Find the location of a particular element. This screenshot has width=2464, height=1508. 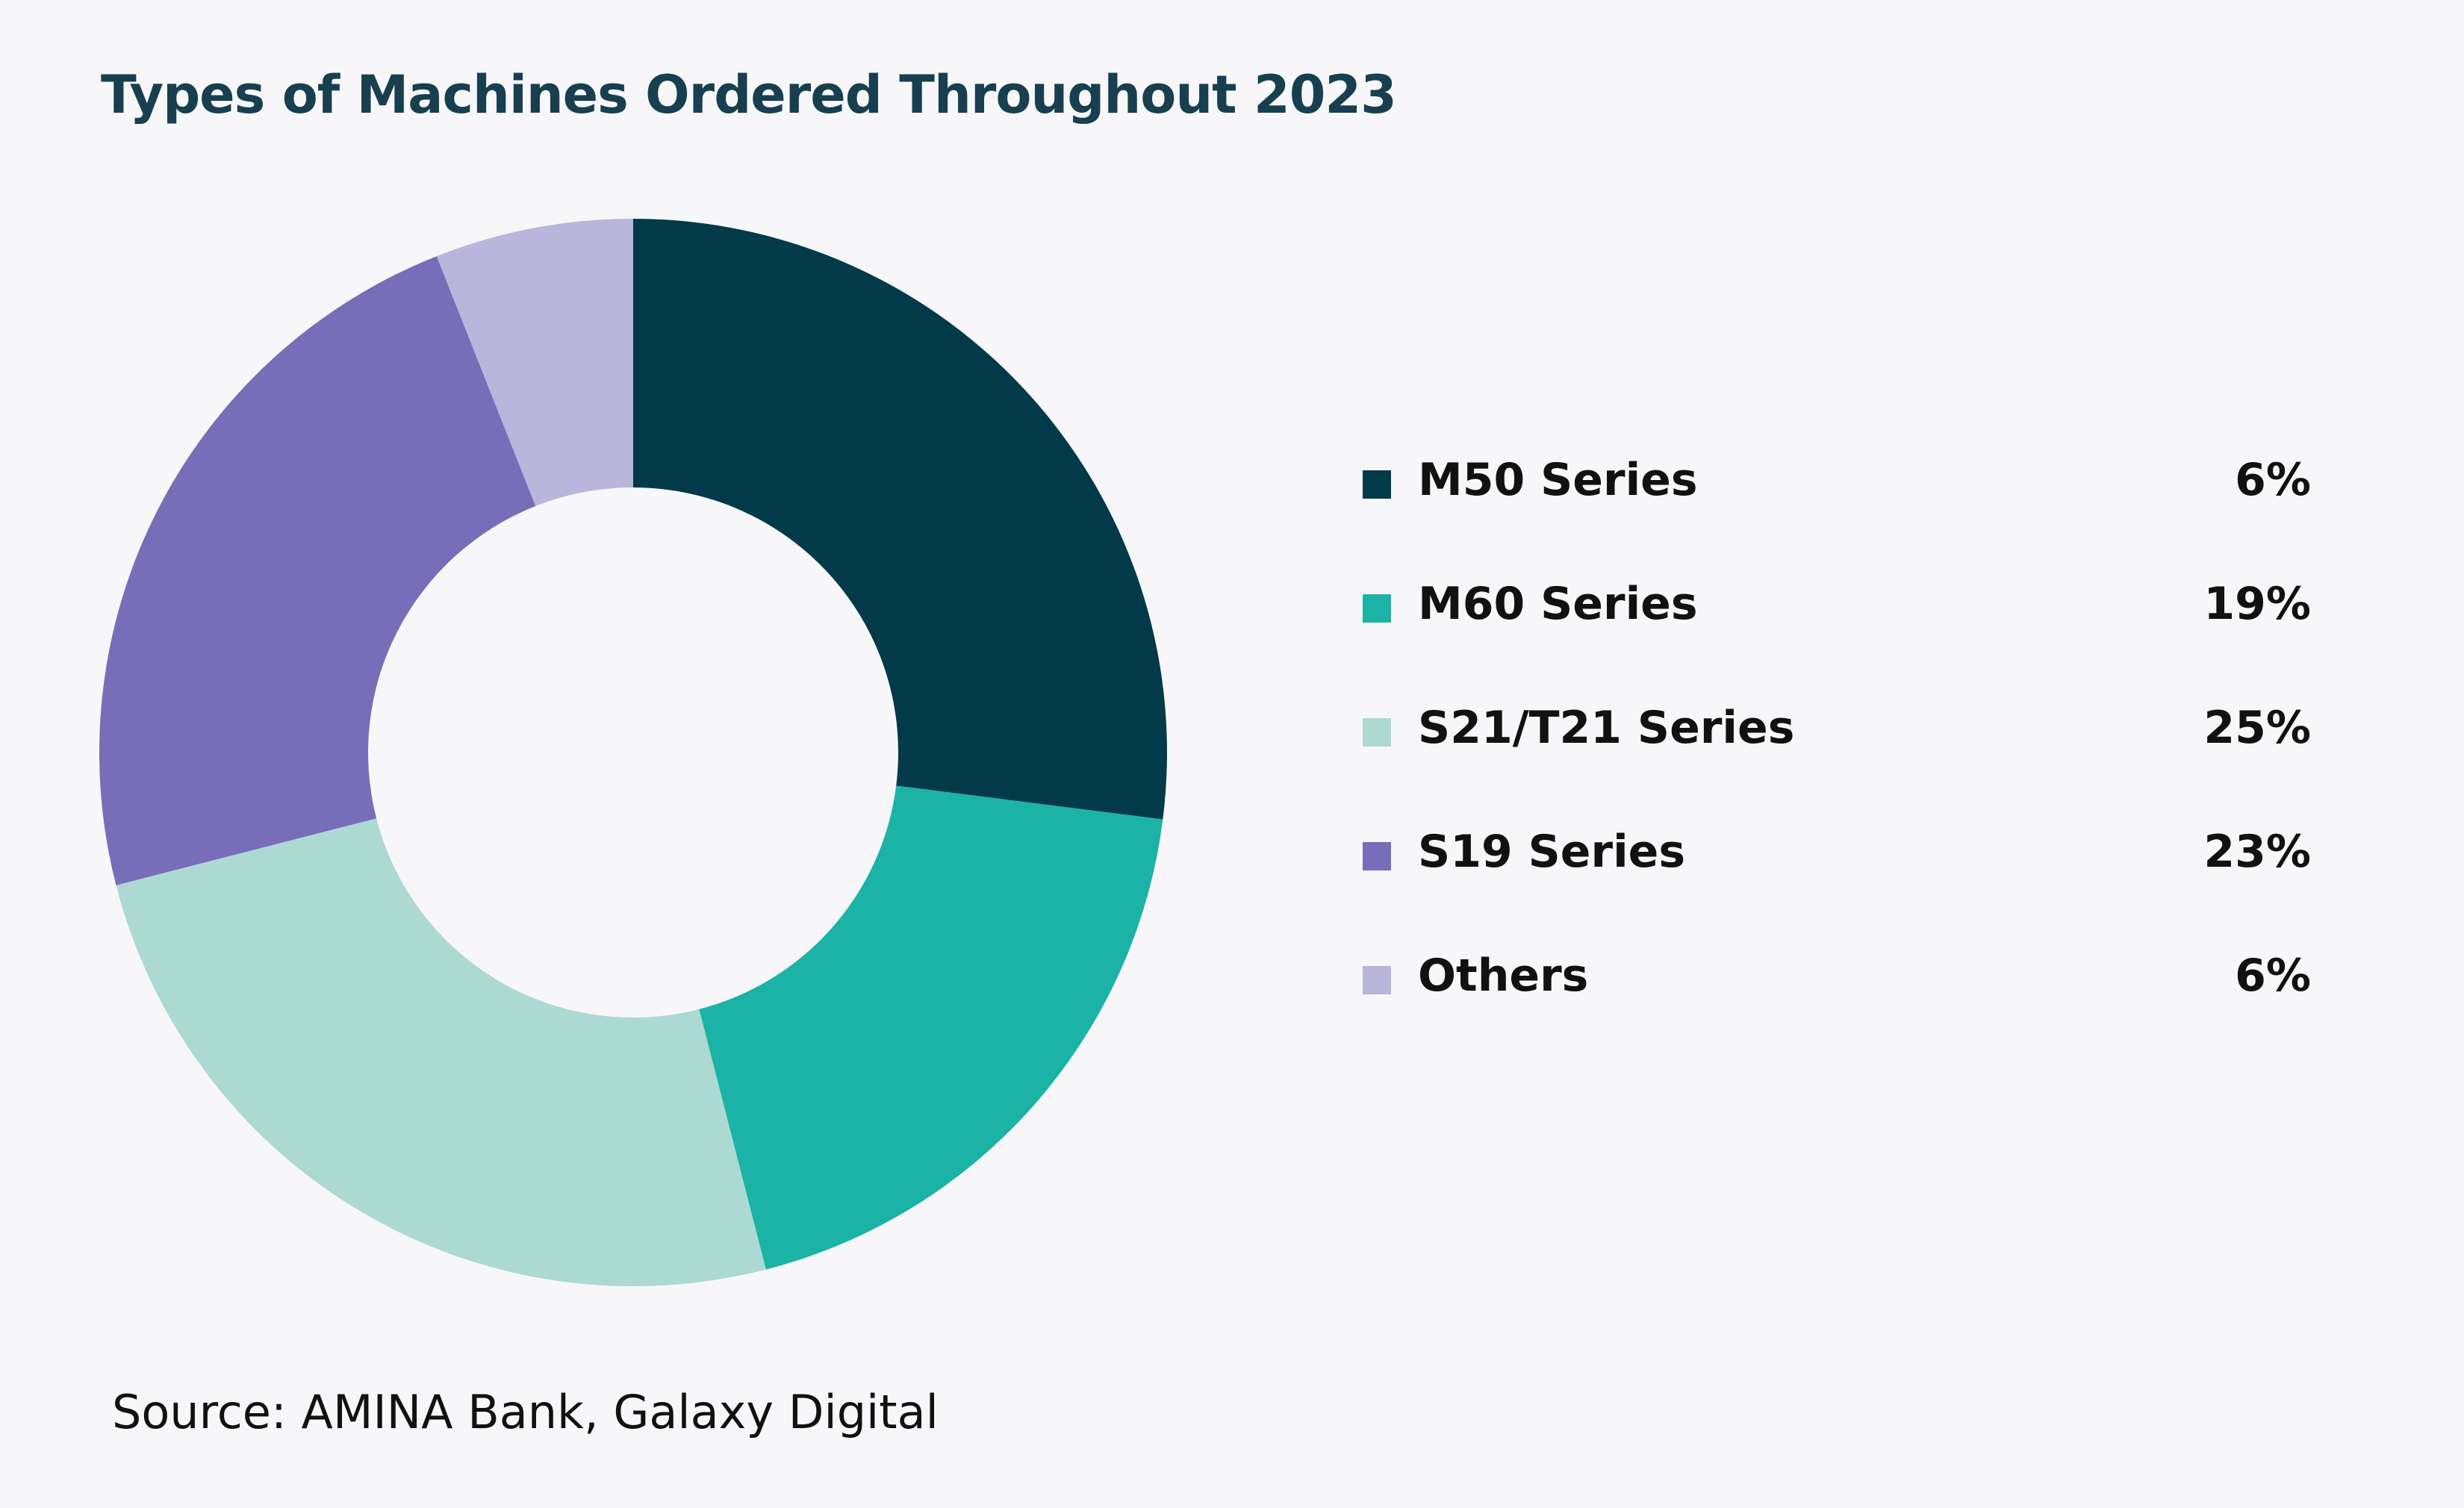

legend-label: M50 Series is located at coordinates (1558, 480).